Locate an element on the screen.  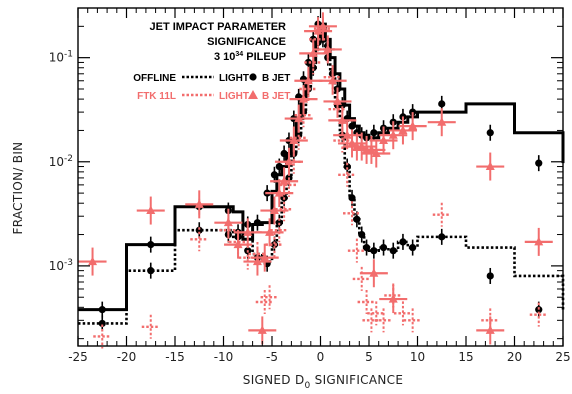
x-tick-label-8: 15 is located at coordinates (465, 357).